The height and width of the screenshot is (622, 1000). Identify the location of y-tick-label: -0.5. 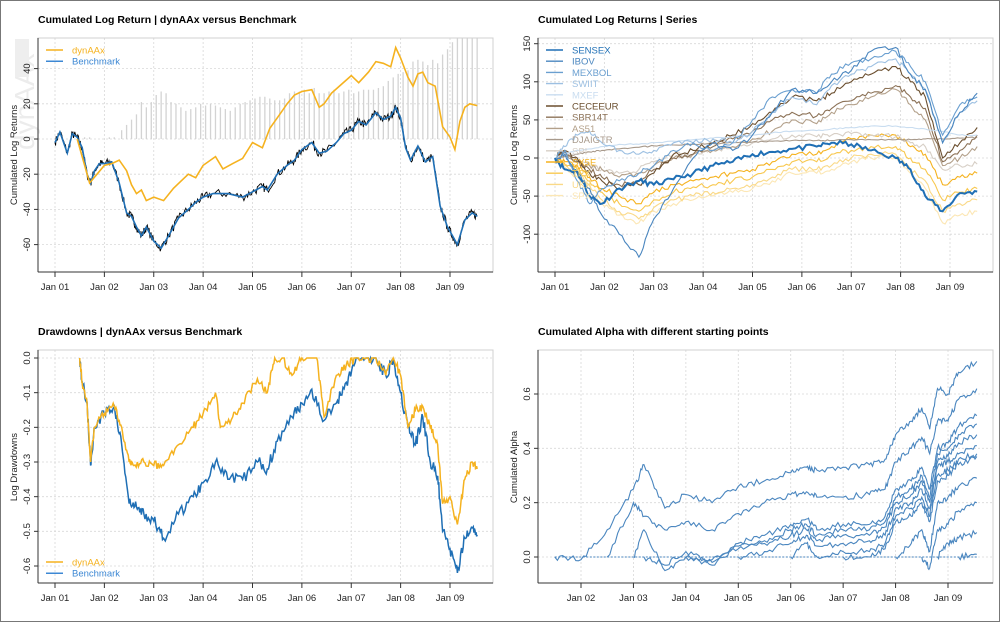
(27, 531).